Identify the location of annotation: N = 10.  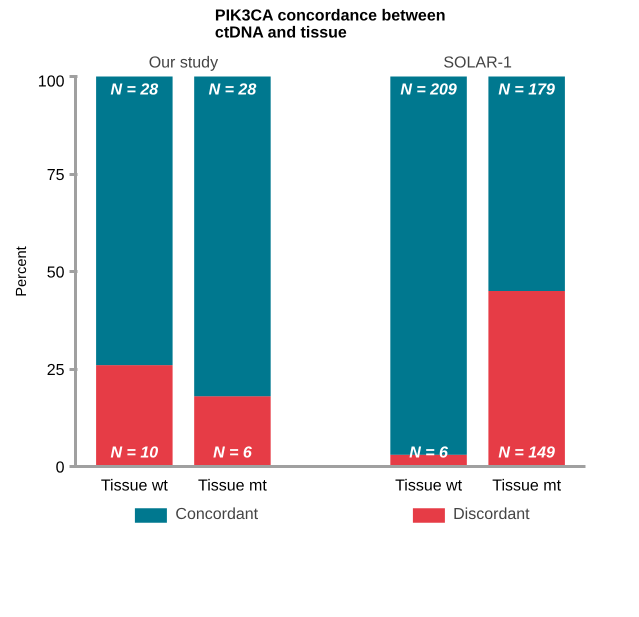
(134, 453).